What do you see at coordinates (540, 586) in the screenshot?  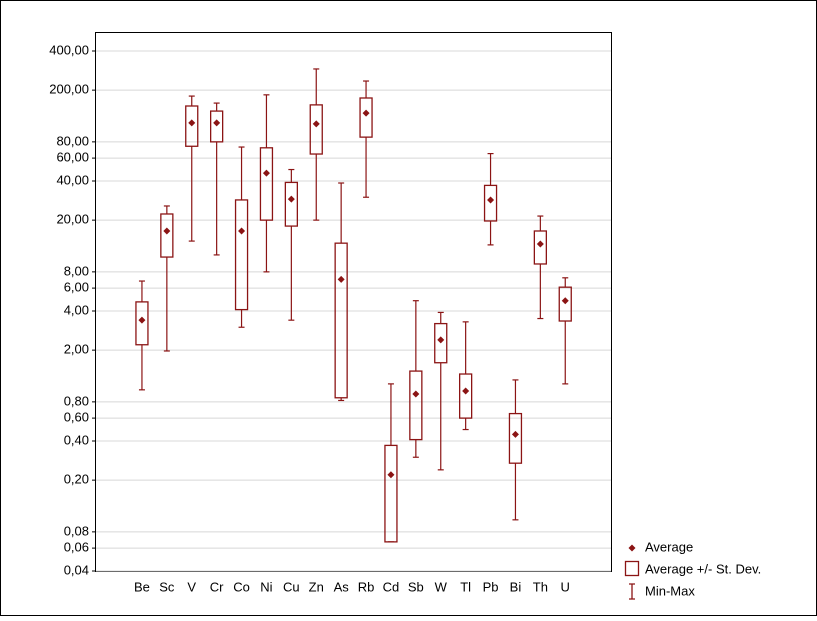 I see `x-tick-label: Th` at bounding box center [540, 586].